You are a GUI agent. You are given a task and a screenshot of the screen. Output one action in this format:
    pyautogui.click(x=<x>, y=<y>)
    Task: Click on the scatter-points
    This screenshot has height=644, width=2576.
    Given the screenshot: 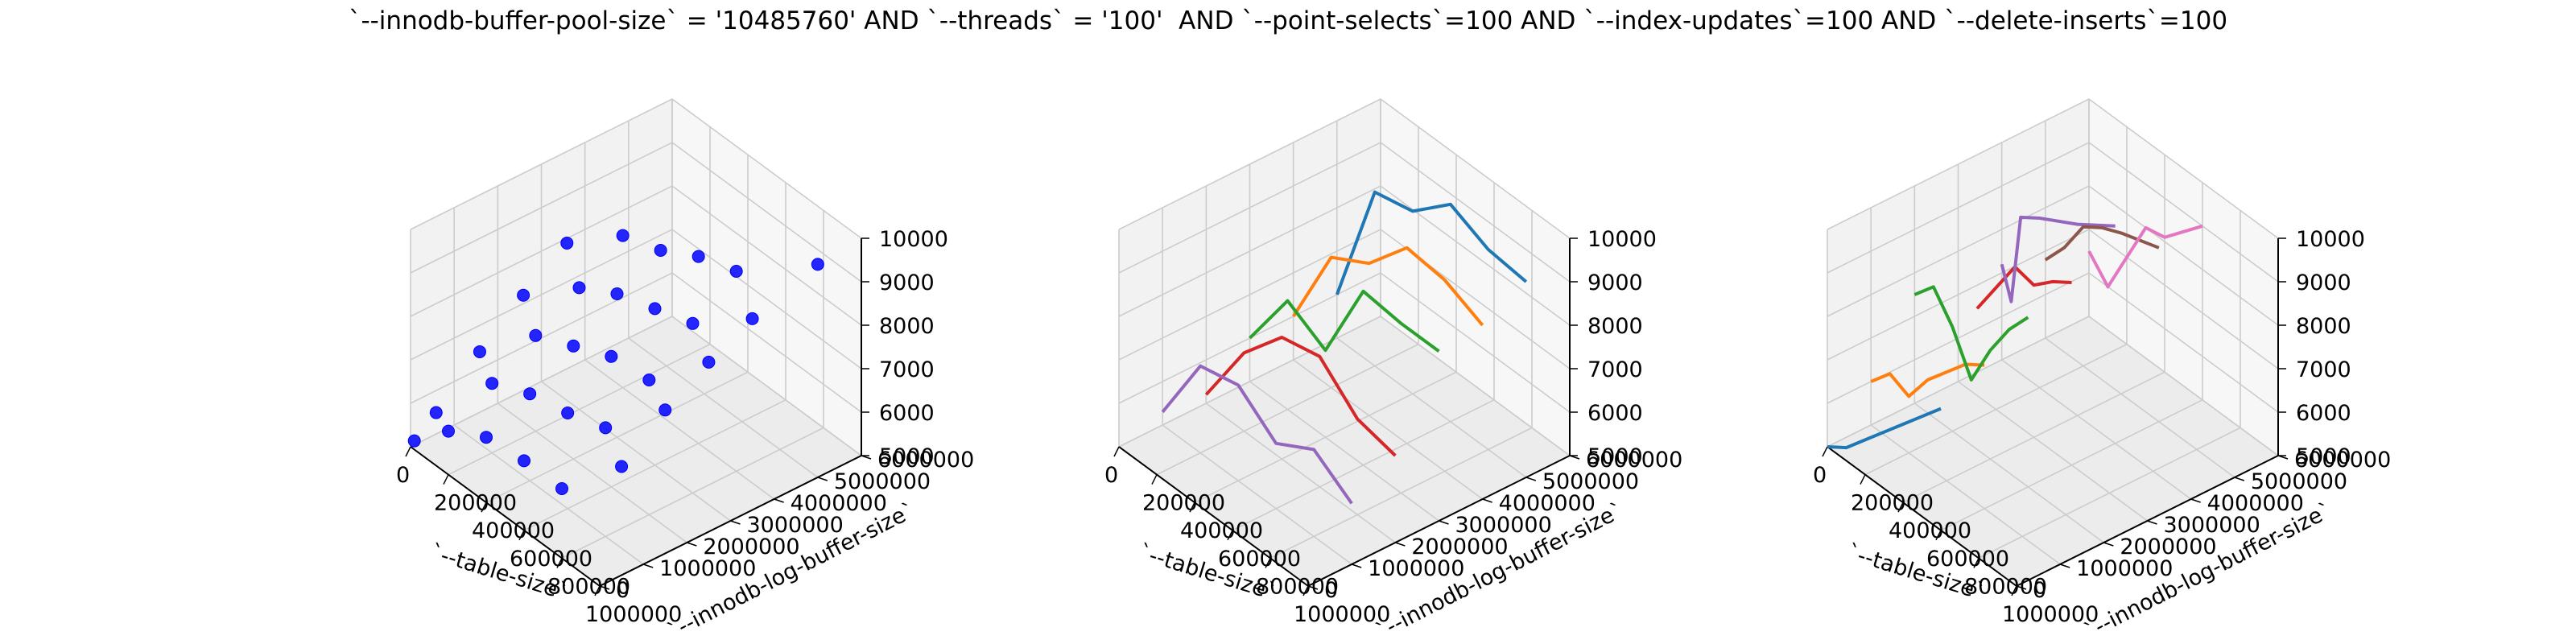 What is the action you would take?
    pyautogui.click(x=615, y=362)
    